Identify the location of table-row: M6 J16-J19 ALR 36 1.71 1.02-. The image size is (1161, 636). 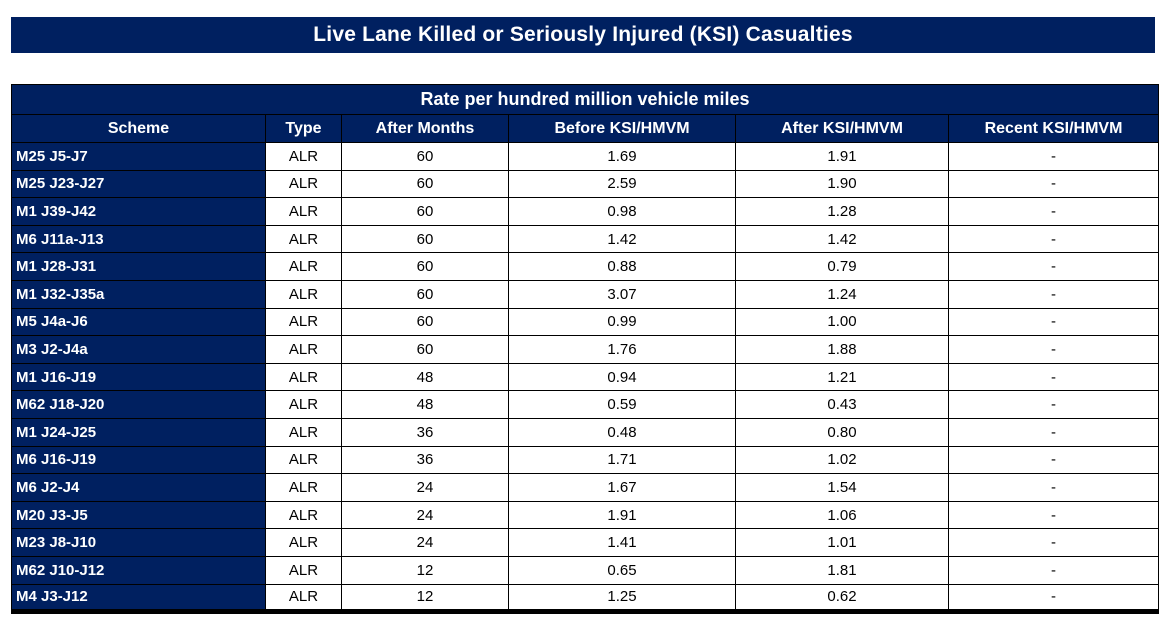
(585, 460).